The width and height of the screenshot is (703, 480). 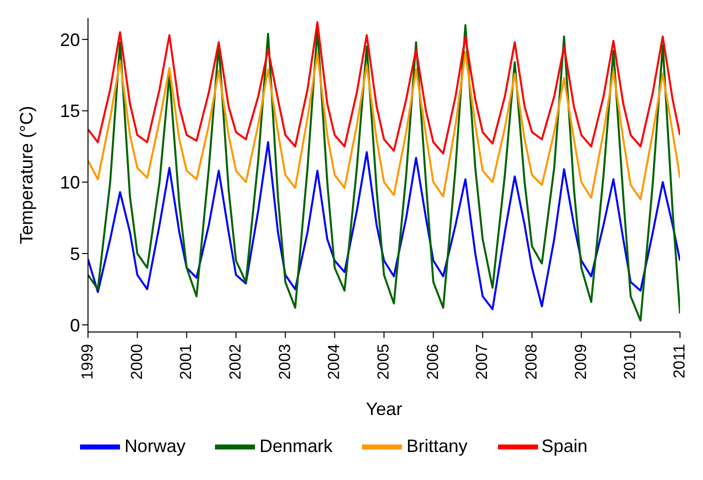 What do you see at coordinates (433, 362) in the screenshot?
I see `x-tick-label: 2006` at bounding box center [433, 362].